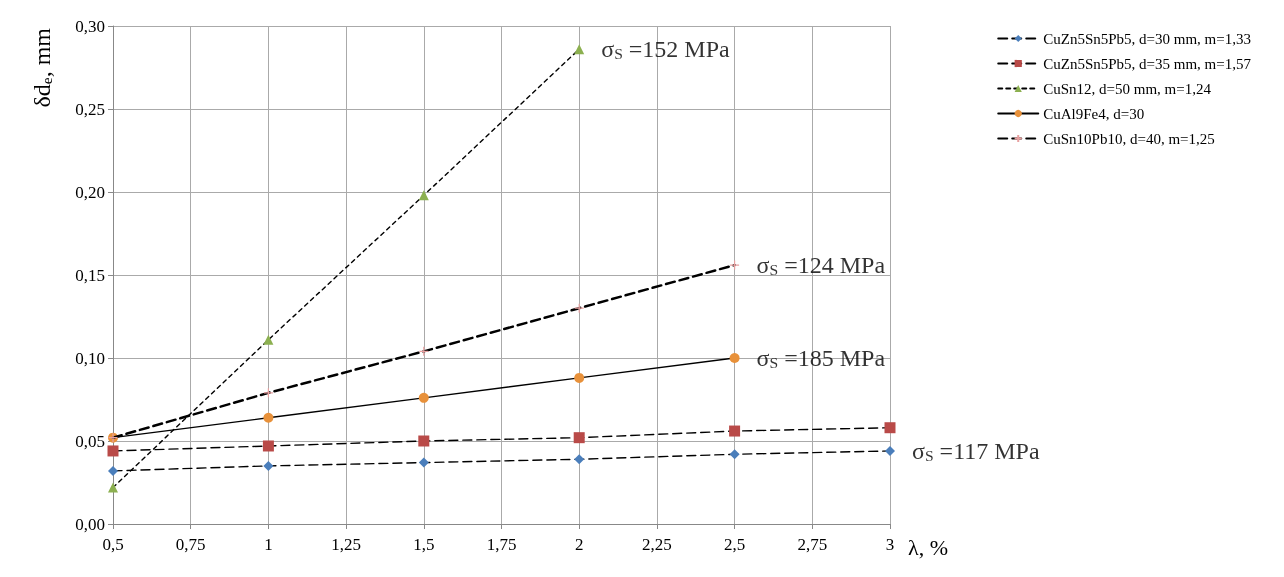 This screenshot has width=1284, height=577. Describe the element at coordinates (976, 450) in the screenshot. I see `annotation: σS =117 MPa` at that location.